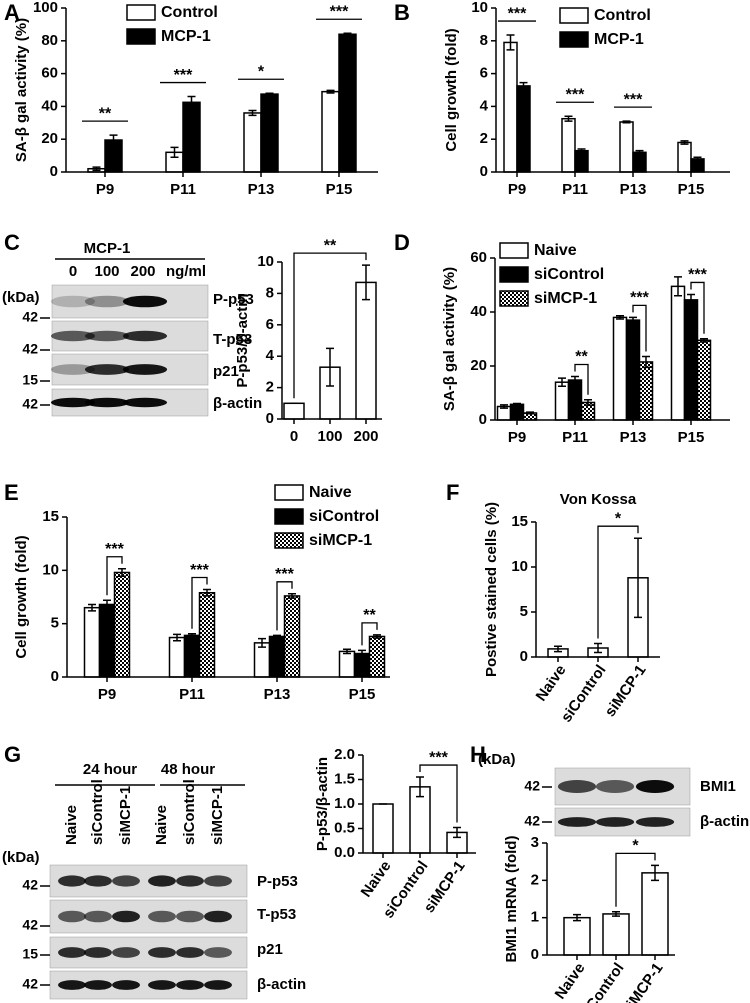 The height and width of the screenshot is (1003, 750). I want to click on y-tick-label: 5, so click(524, 611).